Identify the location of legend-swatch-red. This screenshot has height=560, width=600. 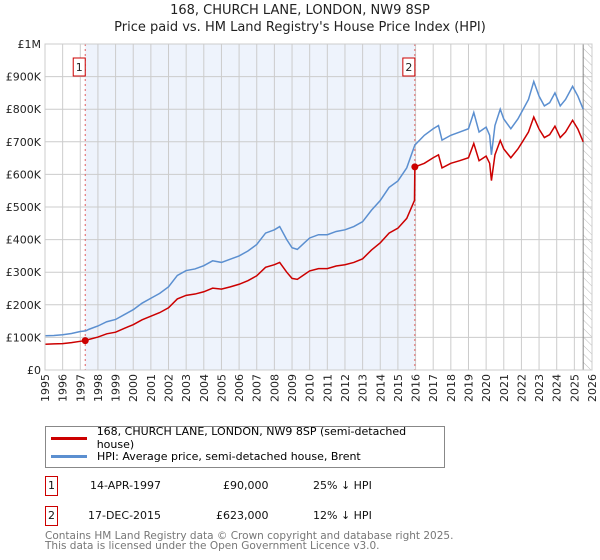
(69, 438).